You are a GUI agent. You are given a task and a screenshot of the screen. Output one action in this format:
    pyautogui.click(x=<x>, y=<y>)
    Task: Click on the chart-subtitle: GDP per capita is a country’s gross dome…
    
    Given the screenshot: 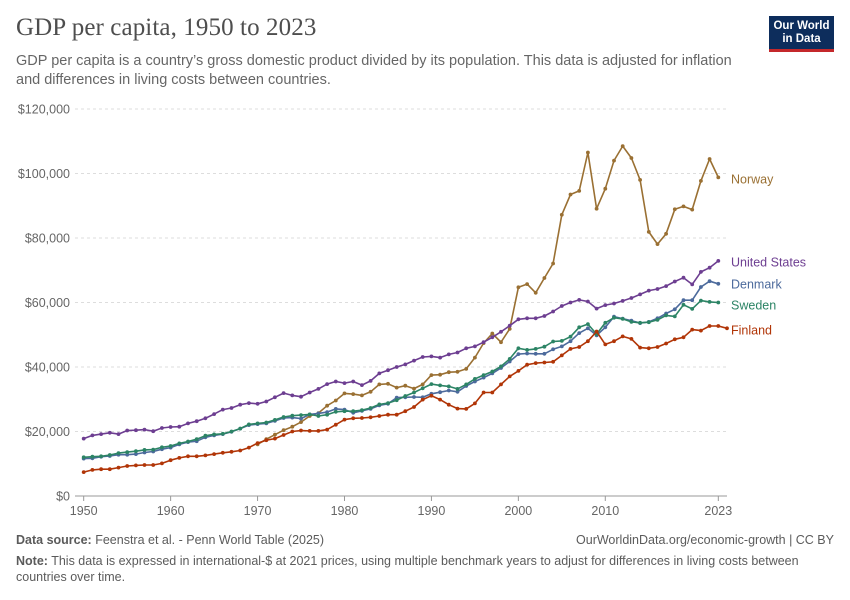 What is the action you would take?
    pyautogui.click(x=374, y=70)
    